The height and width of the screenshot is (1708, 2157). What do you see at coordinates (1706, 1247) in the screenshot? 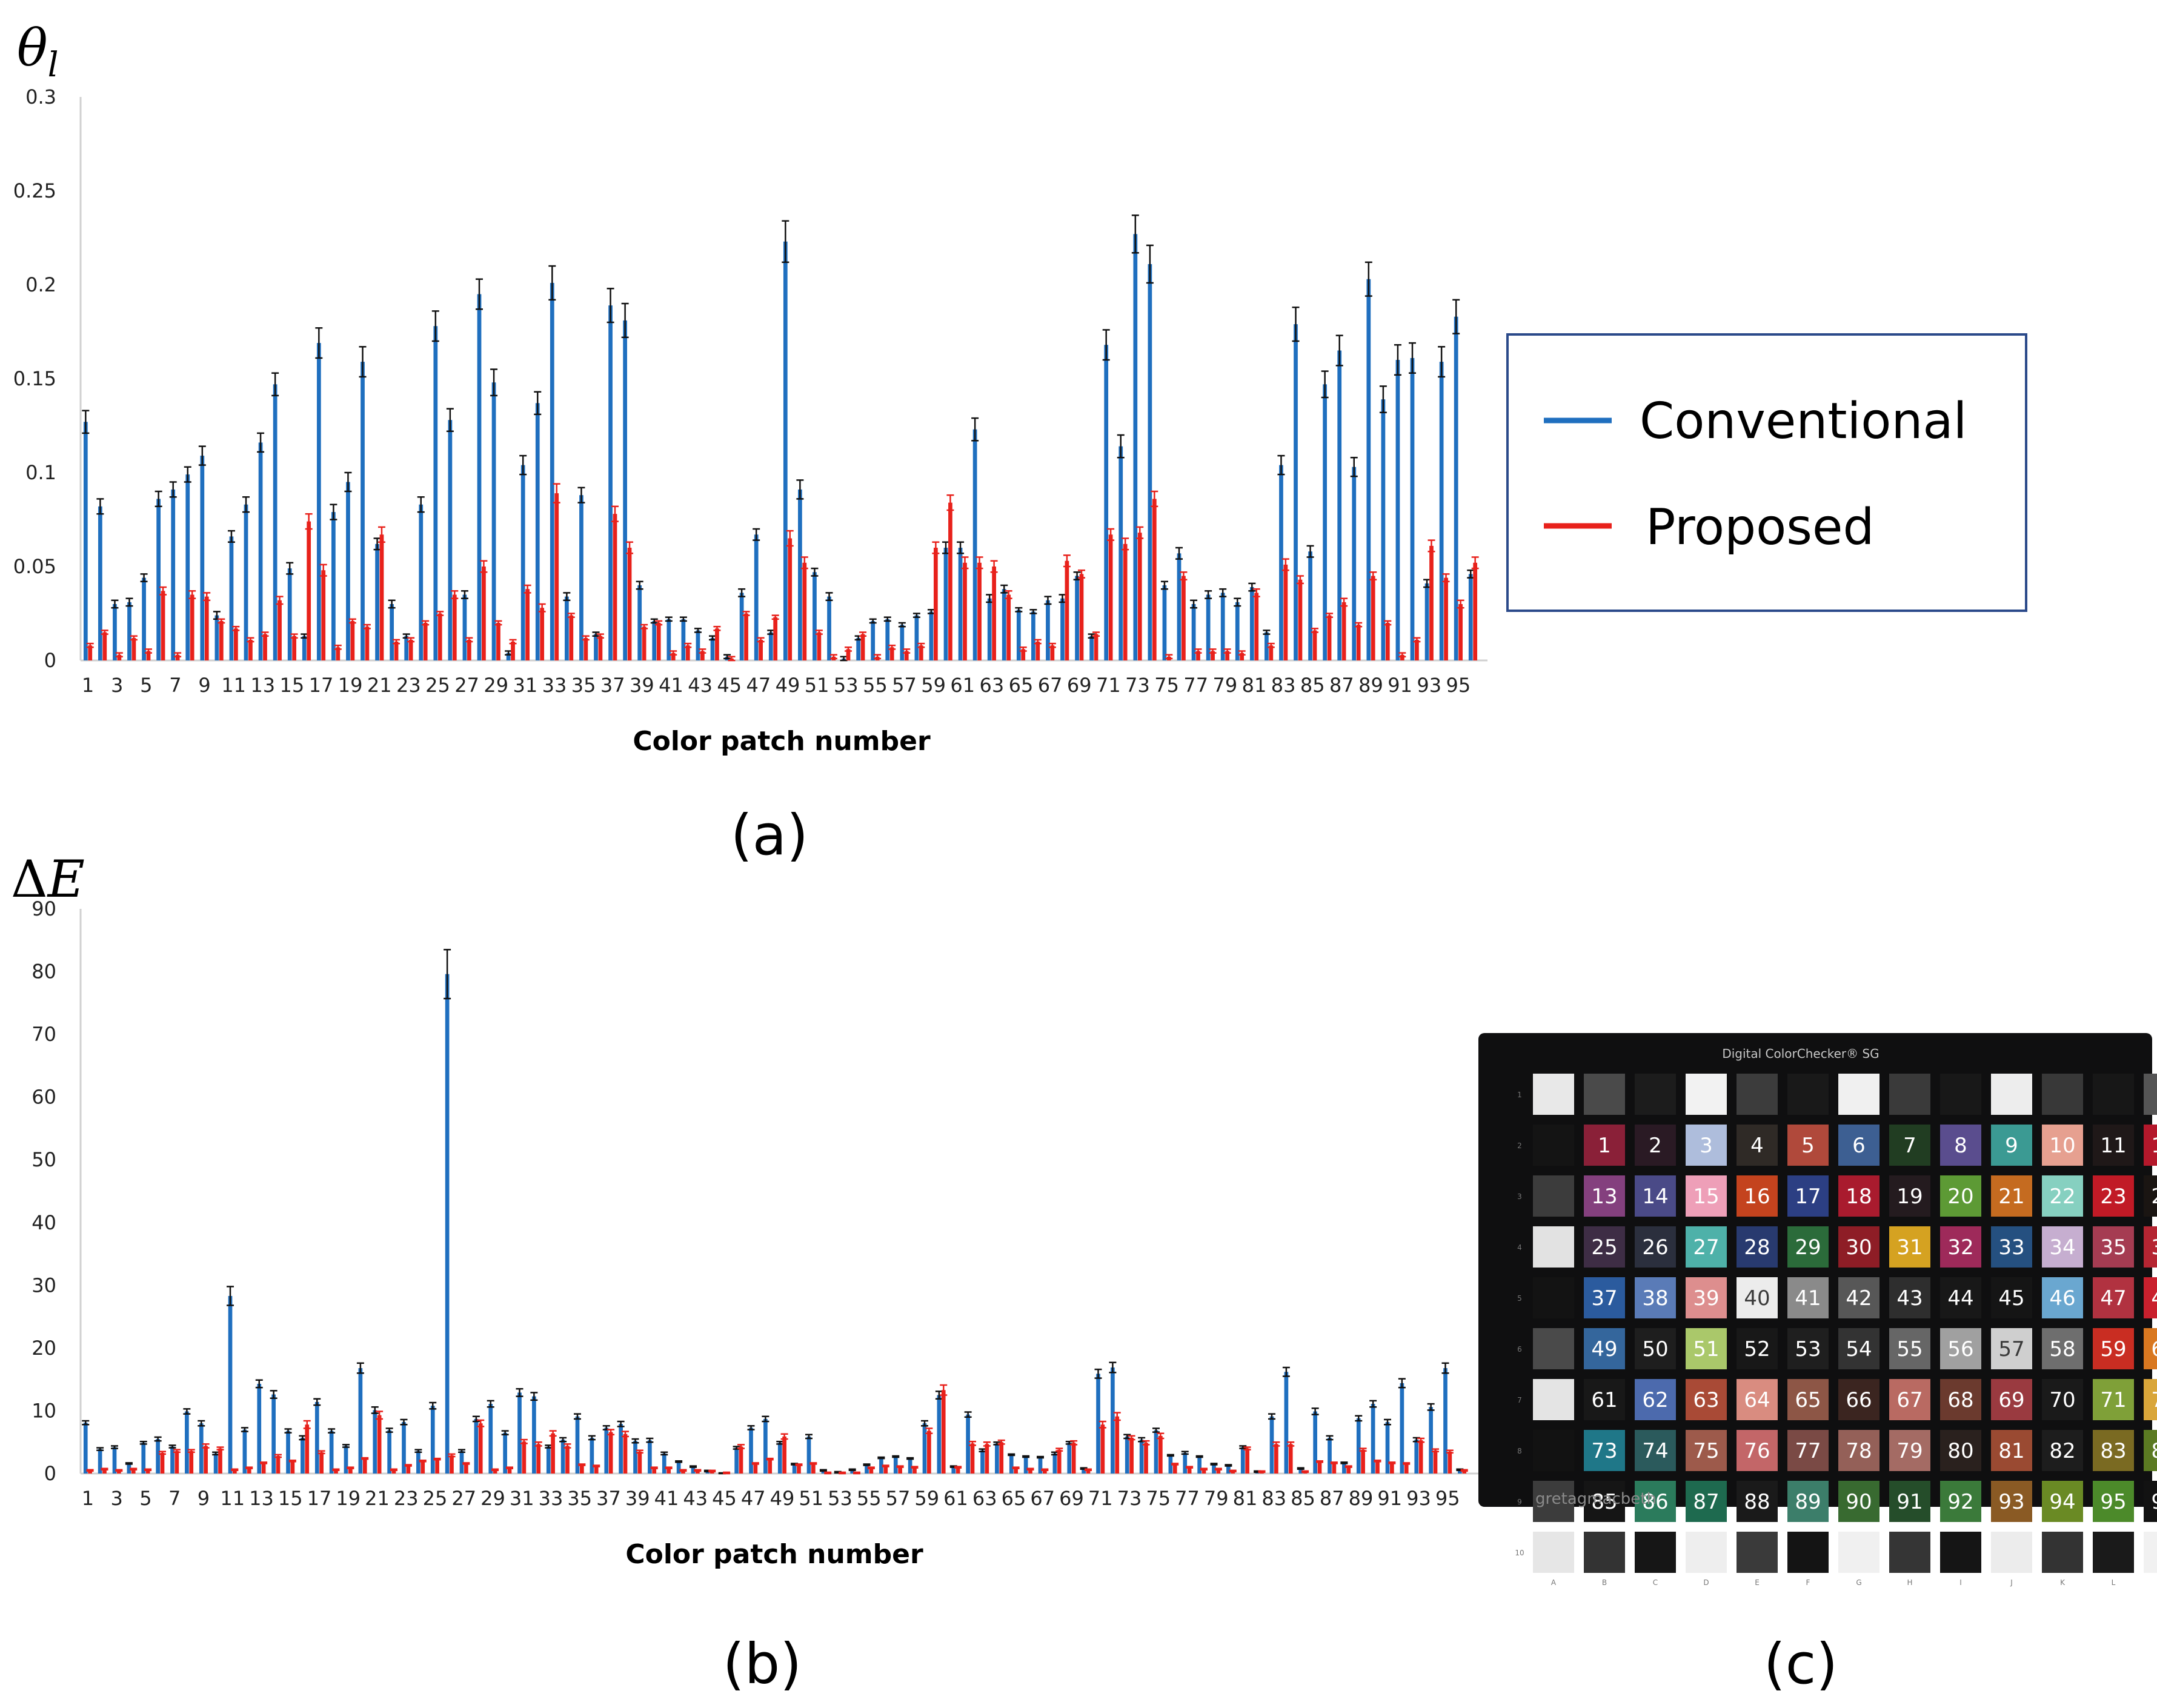
I see `patch-number: 27` at bounding box center [1706, 1247].